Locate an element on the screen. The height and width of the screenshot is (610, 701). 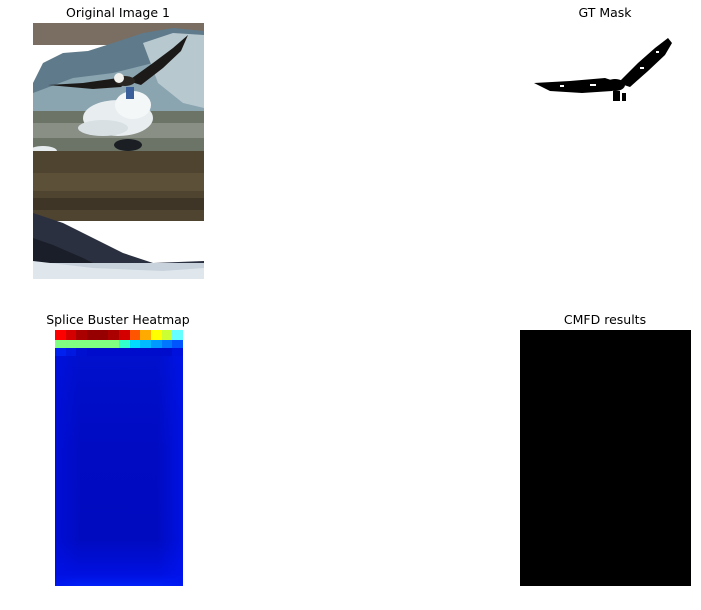
heatmap-body is located at coordinates (119, 471).